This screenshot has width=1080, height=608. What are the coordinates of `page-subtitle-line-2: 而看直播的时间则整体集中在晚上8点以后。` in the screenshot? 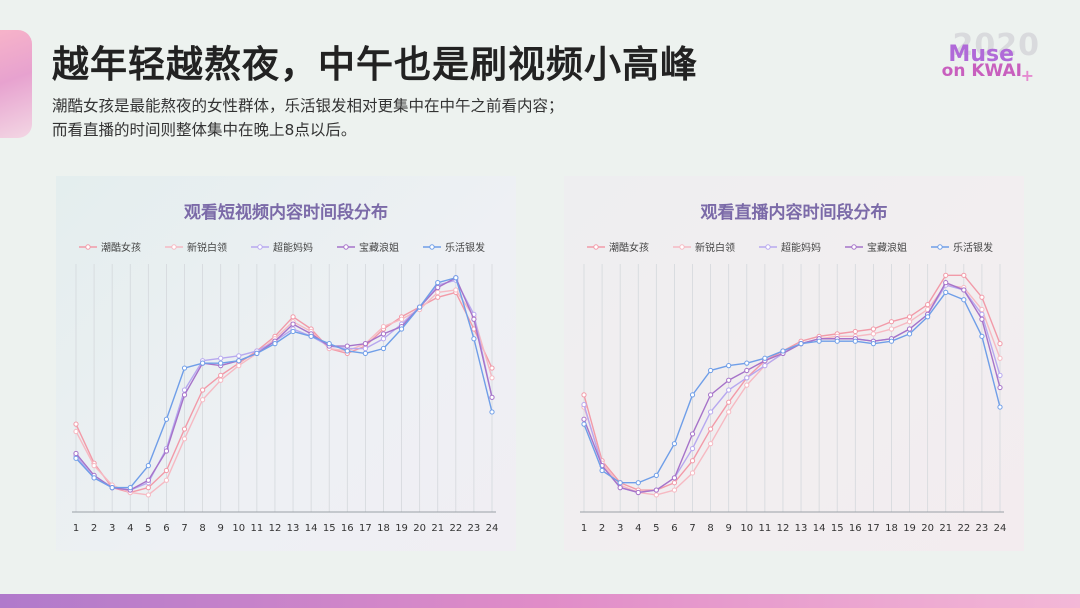 It's located at (204, 130).